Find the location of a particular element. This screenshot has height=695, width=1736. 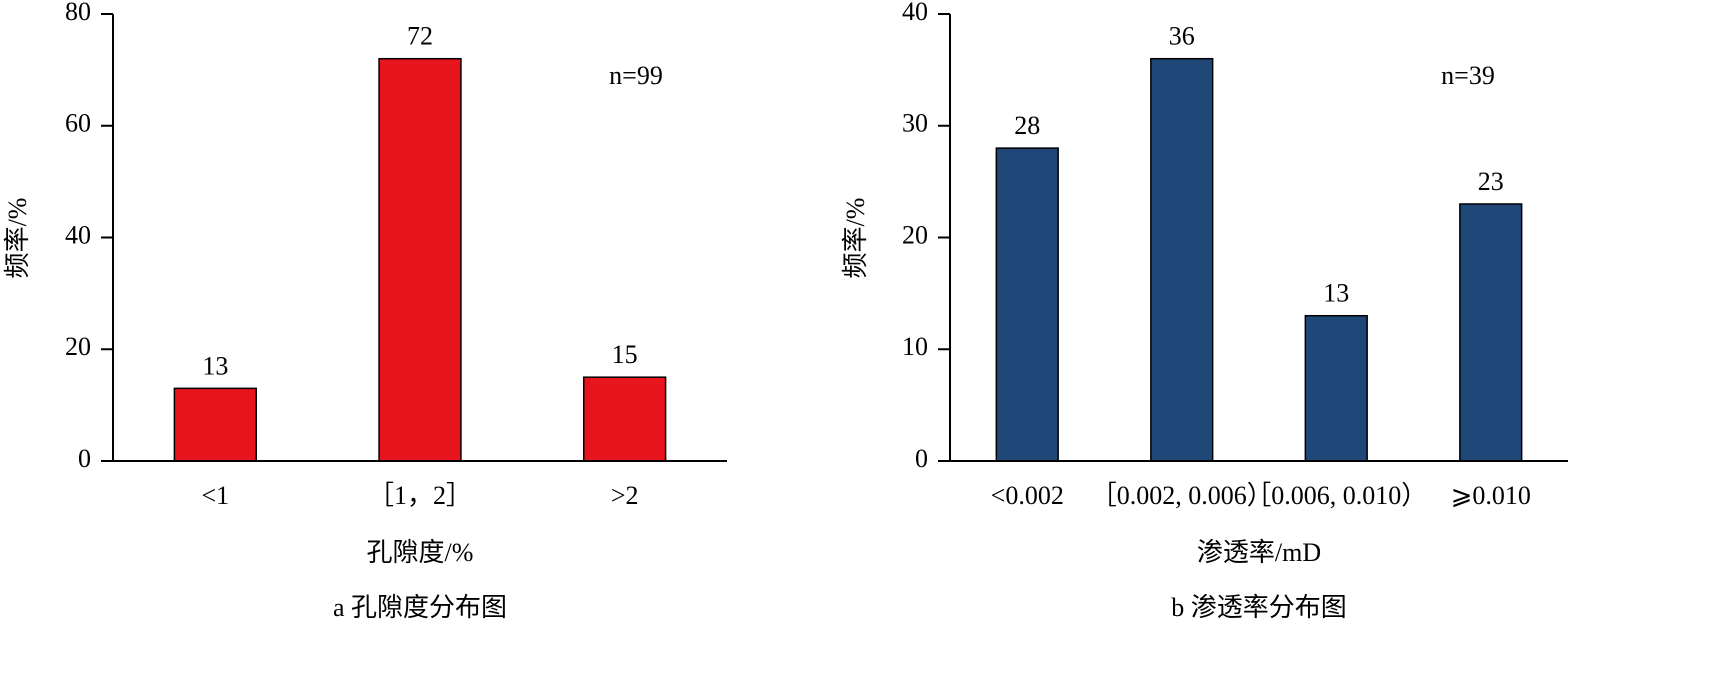

x-tick-label: ［1，2］ is located at coordinates (420, 495).